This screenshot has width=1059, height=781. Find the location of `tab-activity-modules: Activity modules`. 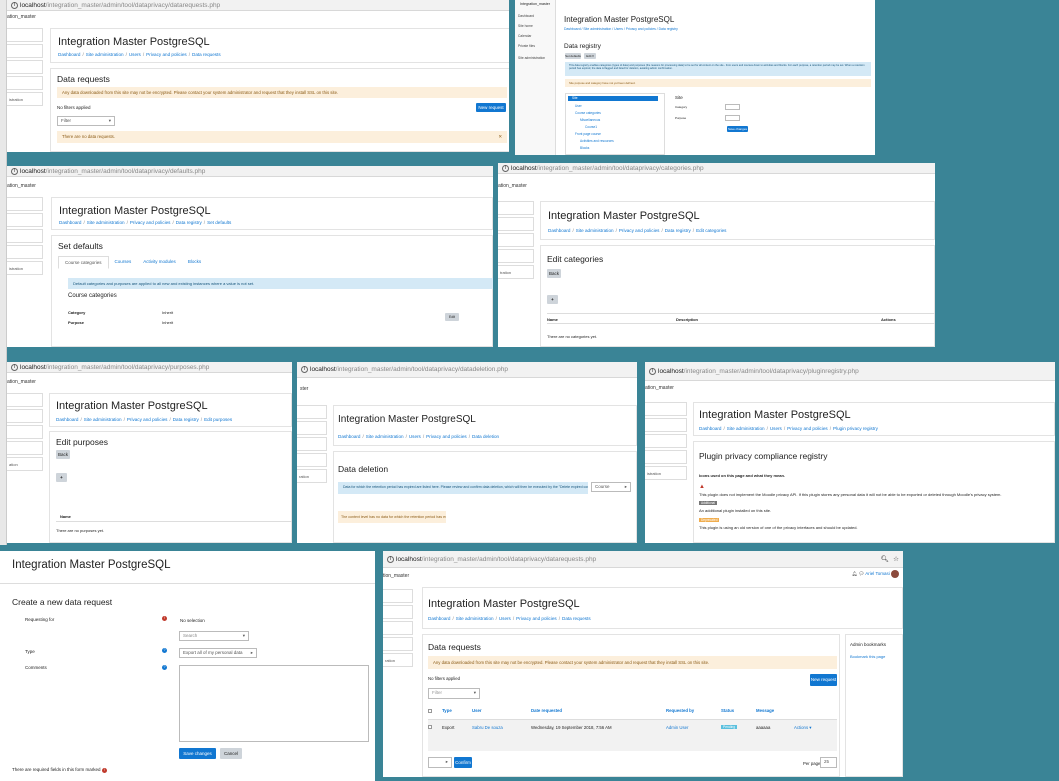

tab-activity-modules: Activity modules is located at coordinates (159, 261).